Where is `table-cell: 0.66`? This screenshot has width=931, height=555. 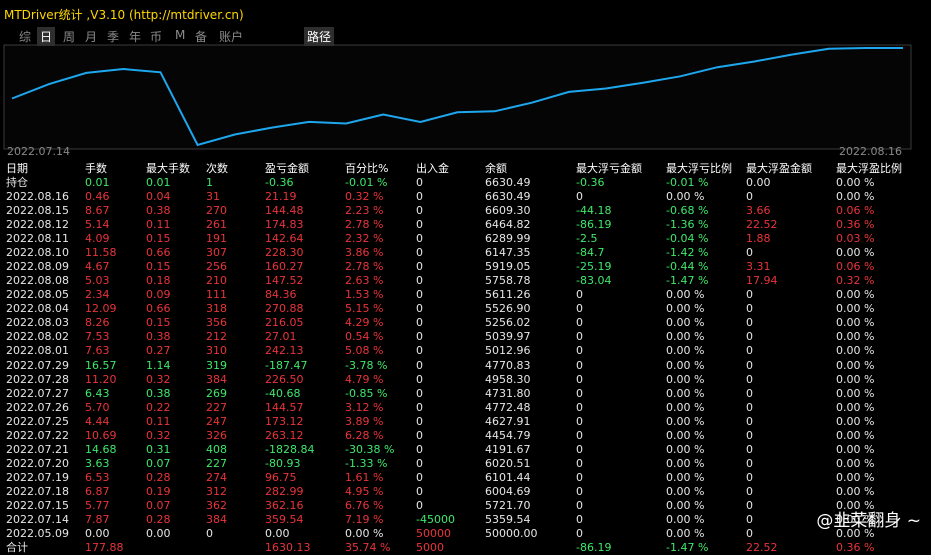
table-cell: 0.66 is located at coordinates (158, 309).